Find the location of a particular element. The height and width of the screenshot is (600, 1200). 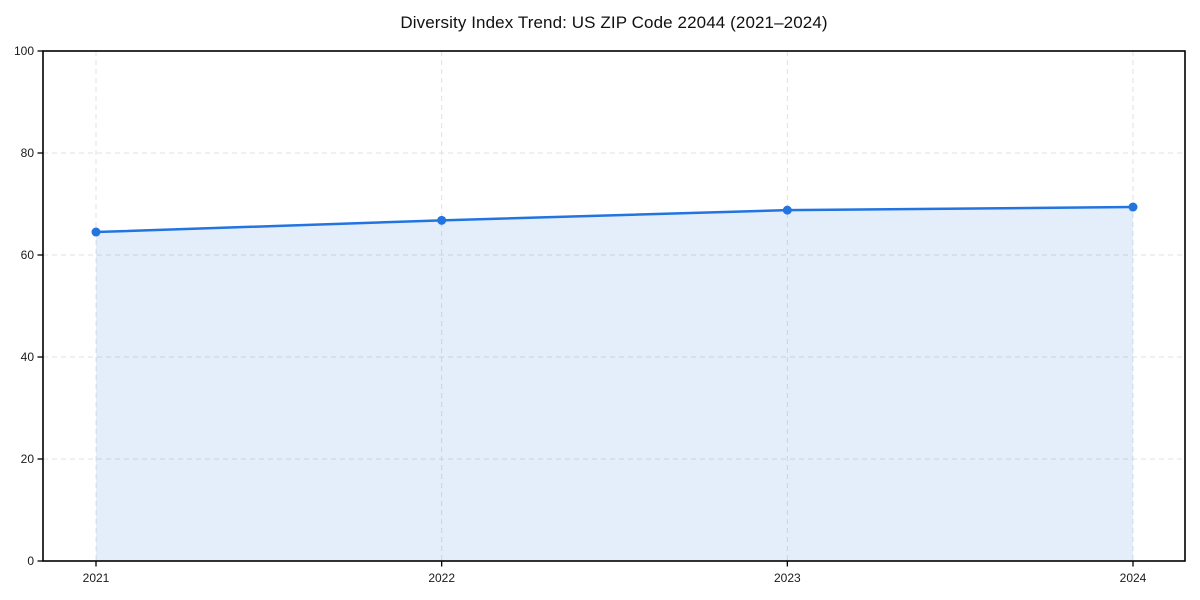

trend-line is located at coordinates (614, 219).